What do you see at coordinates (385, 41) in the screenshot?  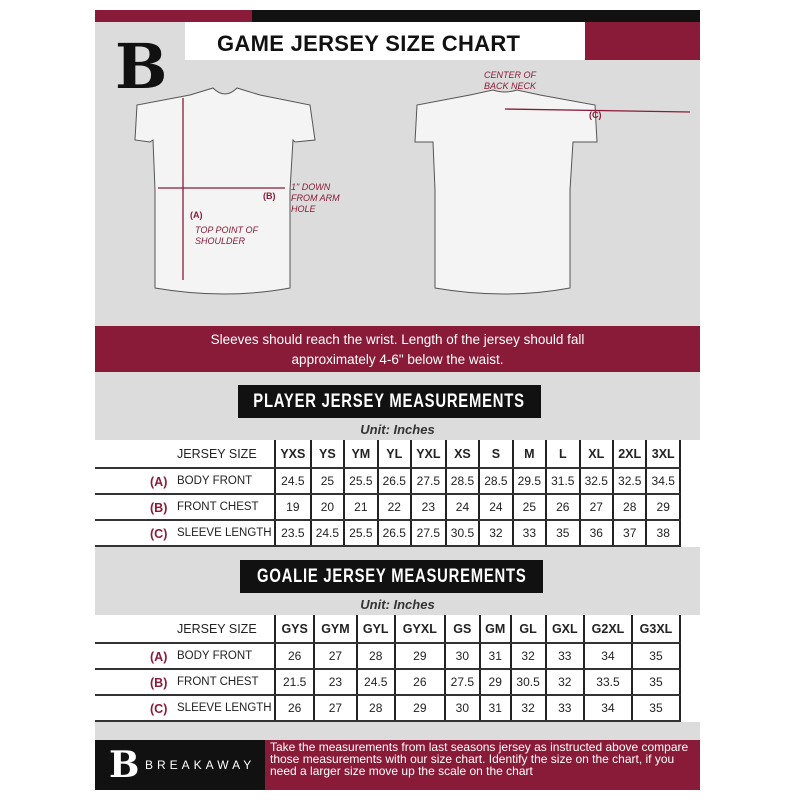 I see `page-title: GAME JERSEY SIZE CHART` at bounding box center [385, 41].